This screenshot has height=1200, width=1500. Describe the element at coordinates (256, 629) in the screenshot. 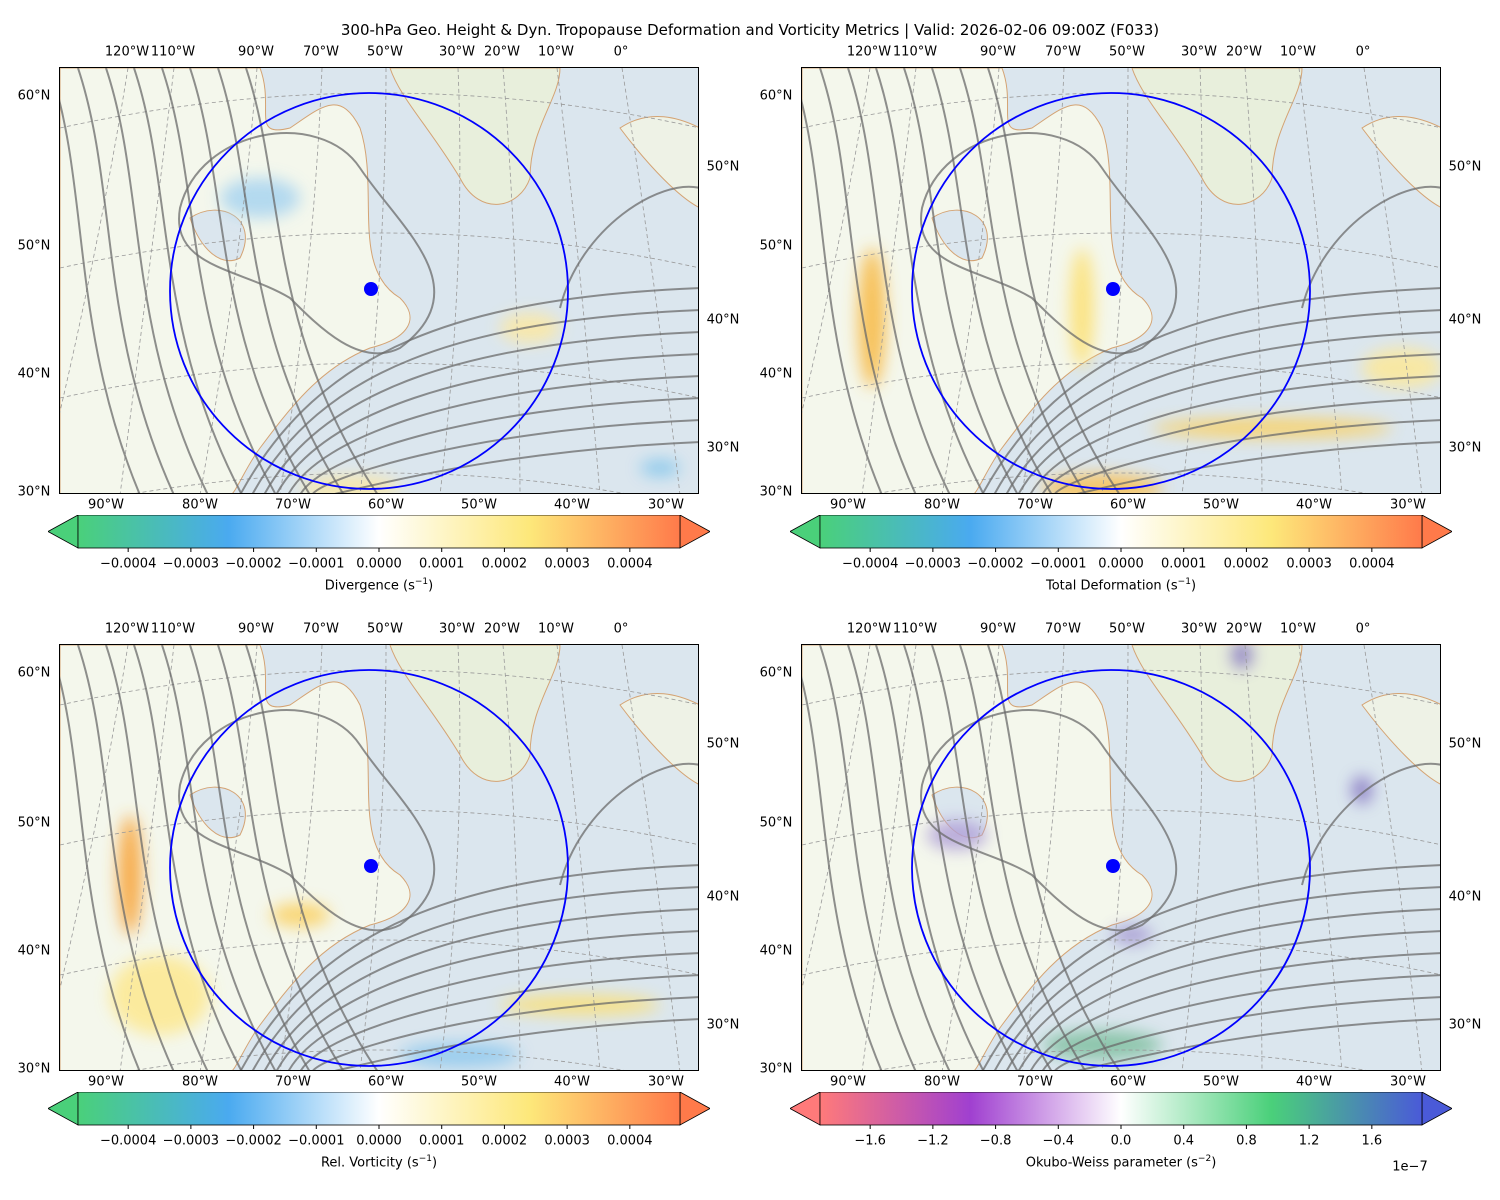

I see `top-lon-label: 90°W` at that location.